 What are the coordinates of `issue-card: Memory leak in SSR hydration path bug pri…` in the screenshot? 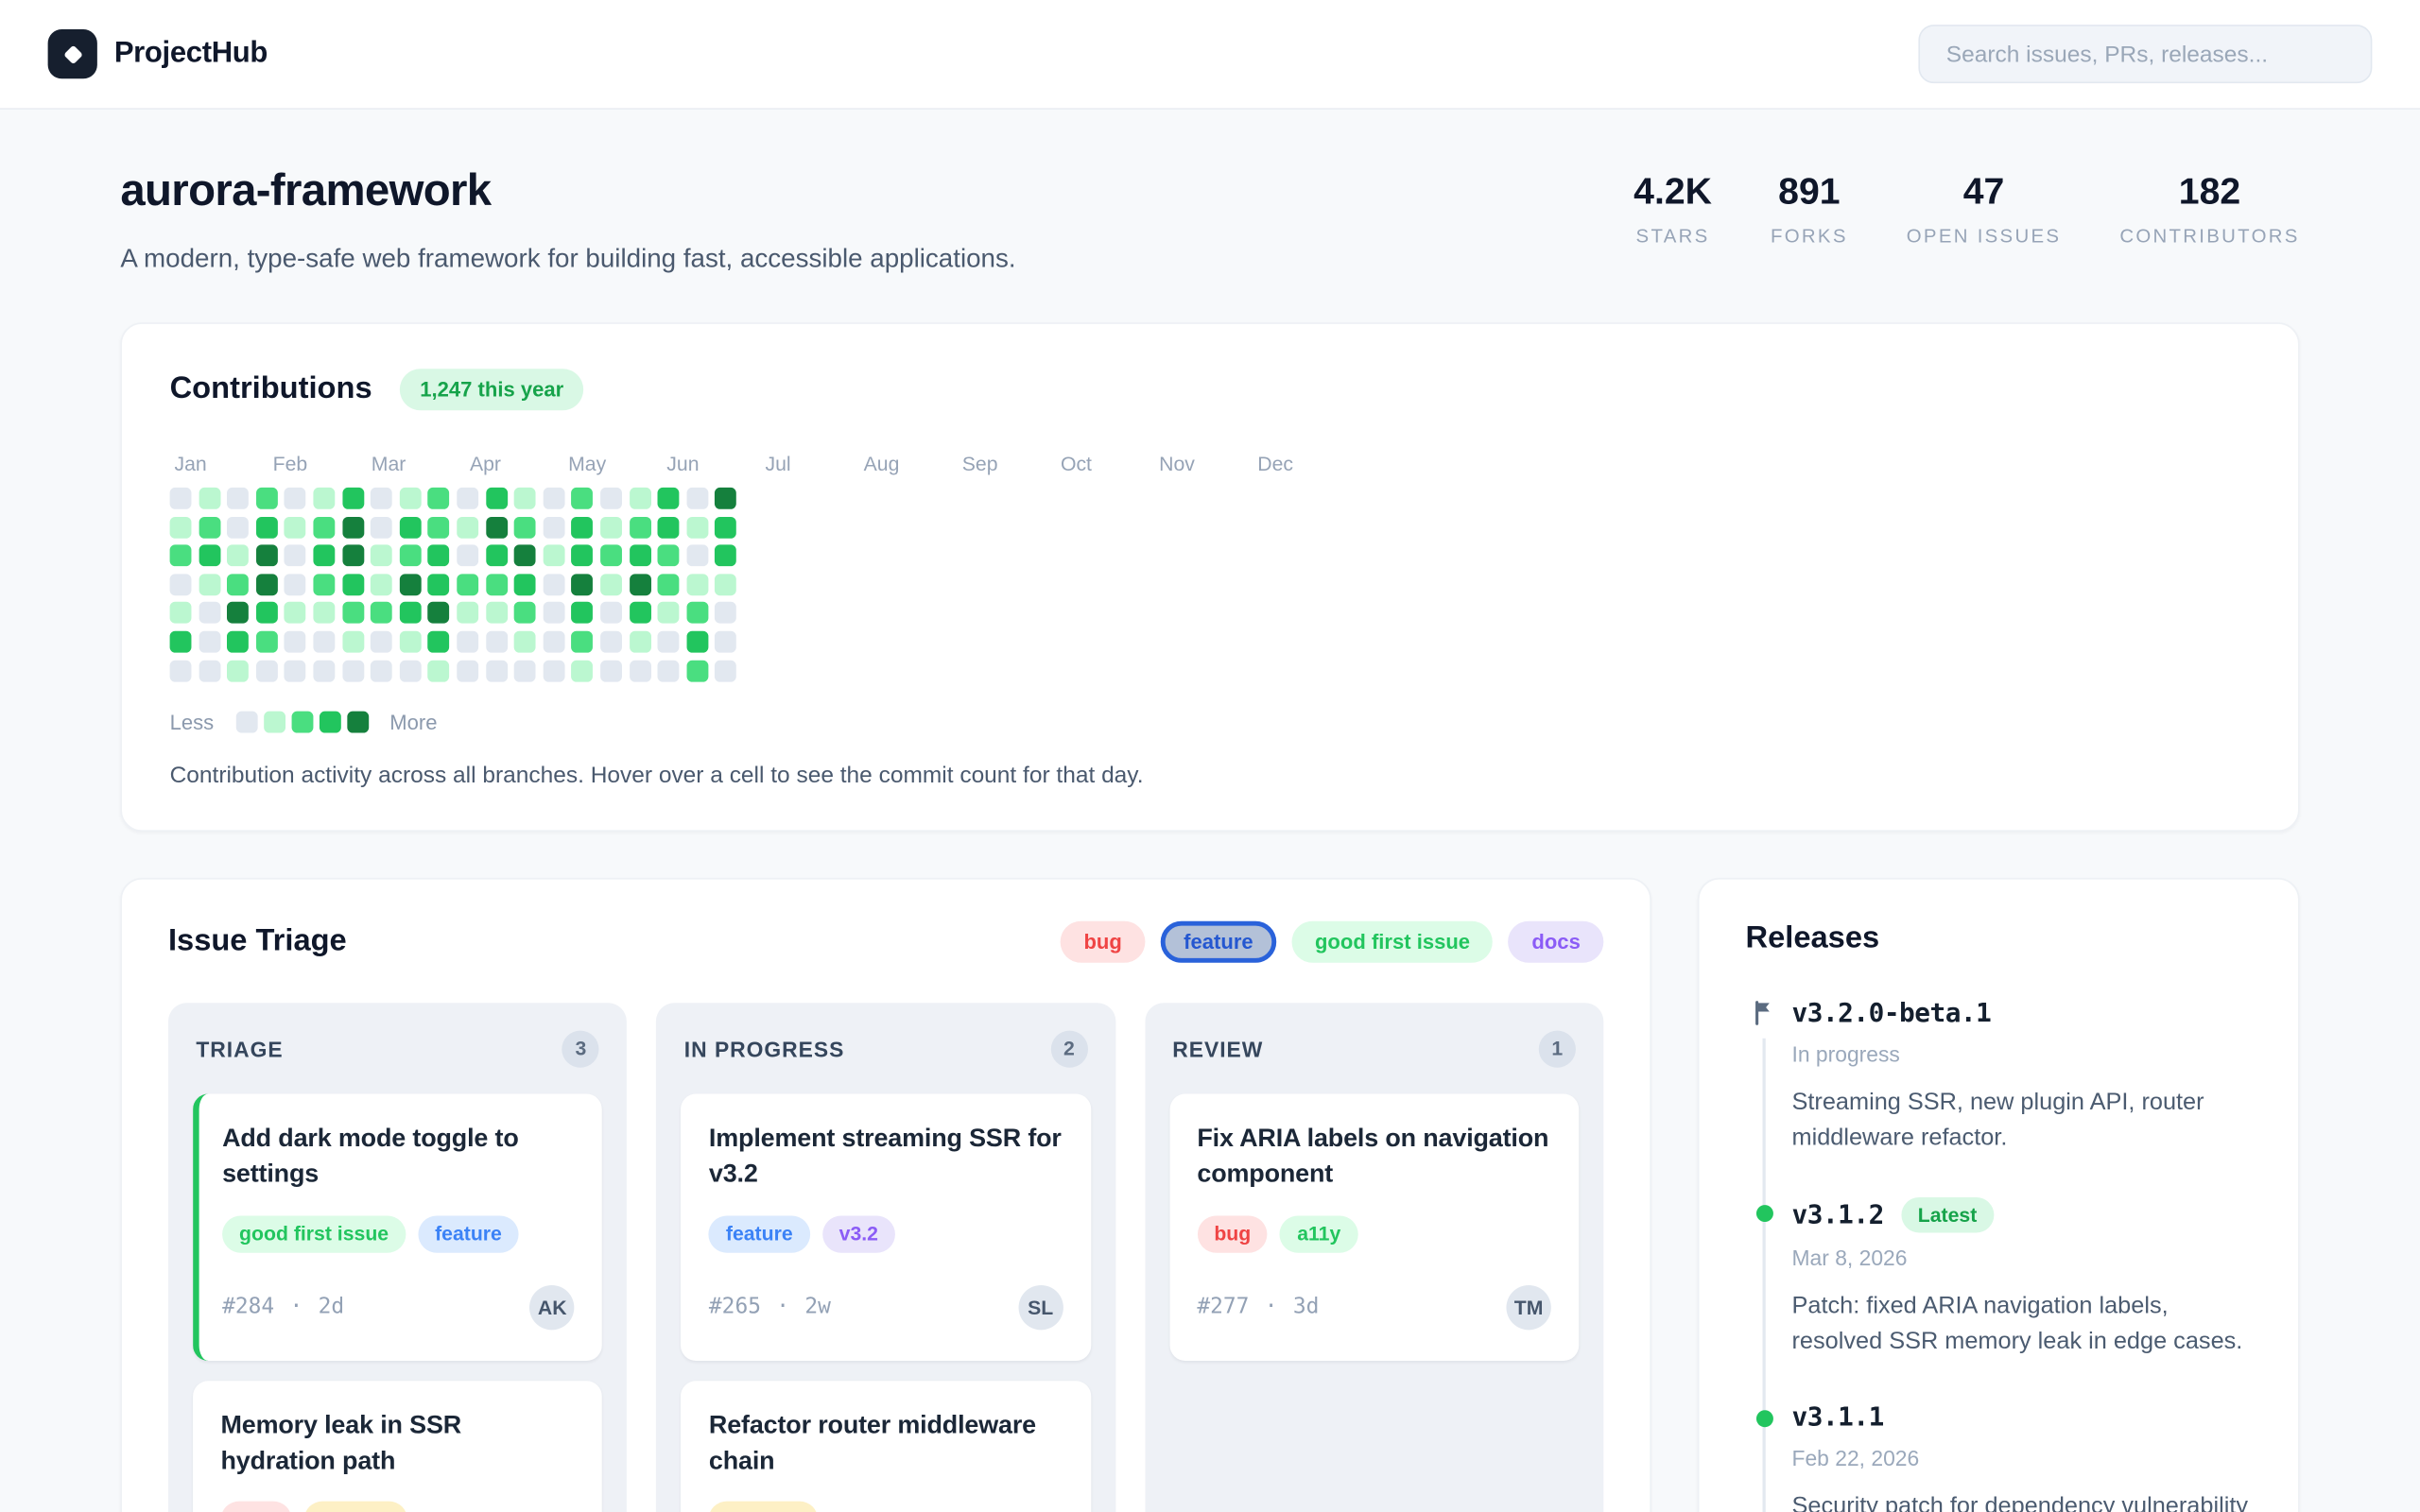 It's located at (398, 1446).